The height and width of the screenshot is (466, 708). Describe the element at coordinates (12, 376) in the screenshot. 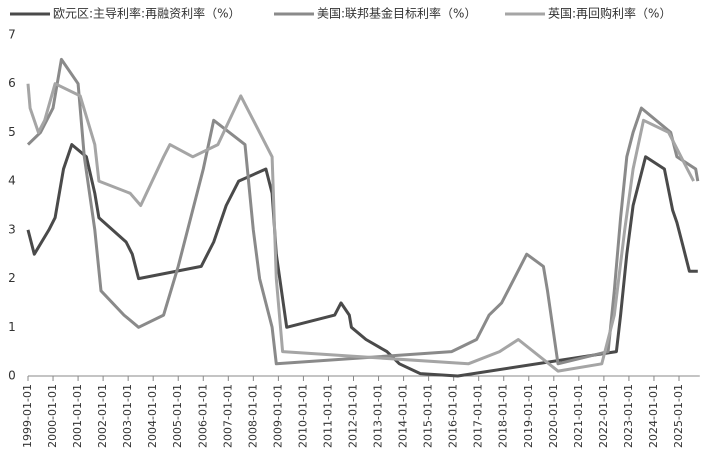

I see `y-tick-label: 0` at that location.